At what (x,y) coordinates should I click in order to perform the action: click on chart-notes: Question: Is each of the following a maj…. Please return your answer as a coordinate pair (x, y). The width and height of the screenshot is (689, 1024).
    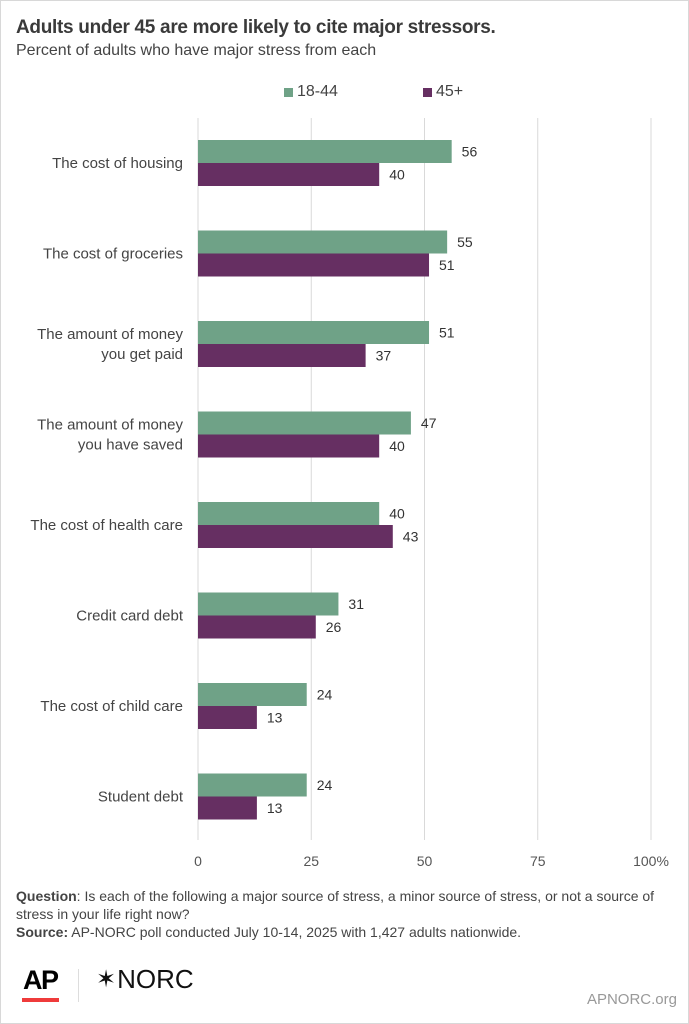
    Looking at the image, I should click on (341, 914).